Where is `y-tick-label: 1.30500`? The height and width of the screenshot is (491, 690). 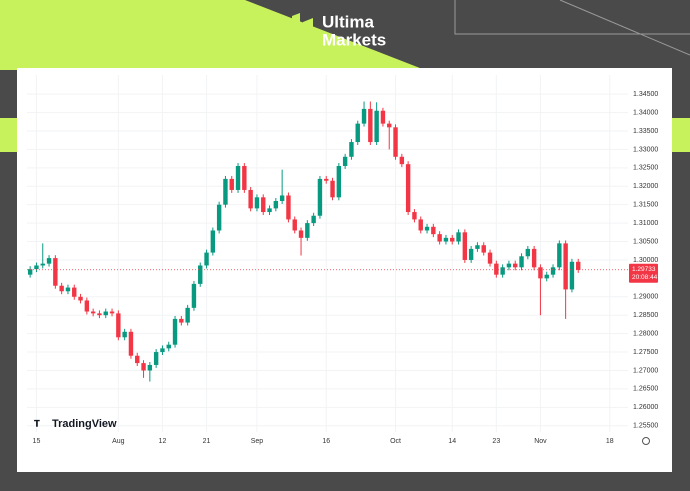
y-tick-label: 1.30500 is located at coordinates (645, 241).